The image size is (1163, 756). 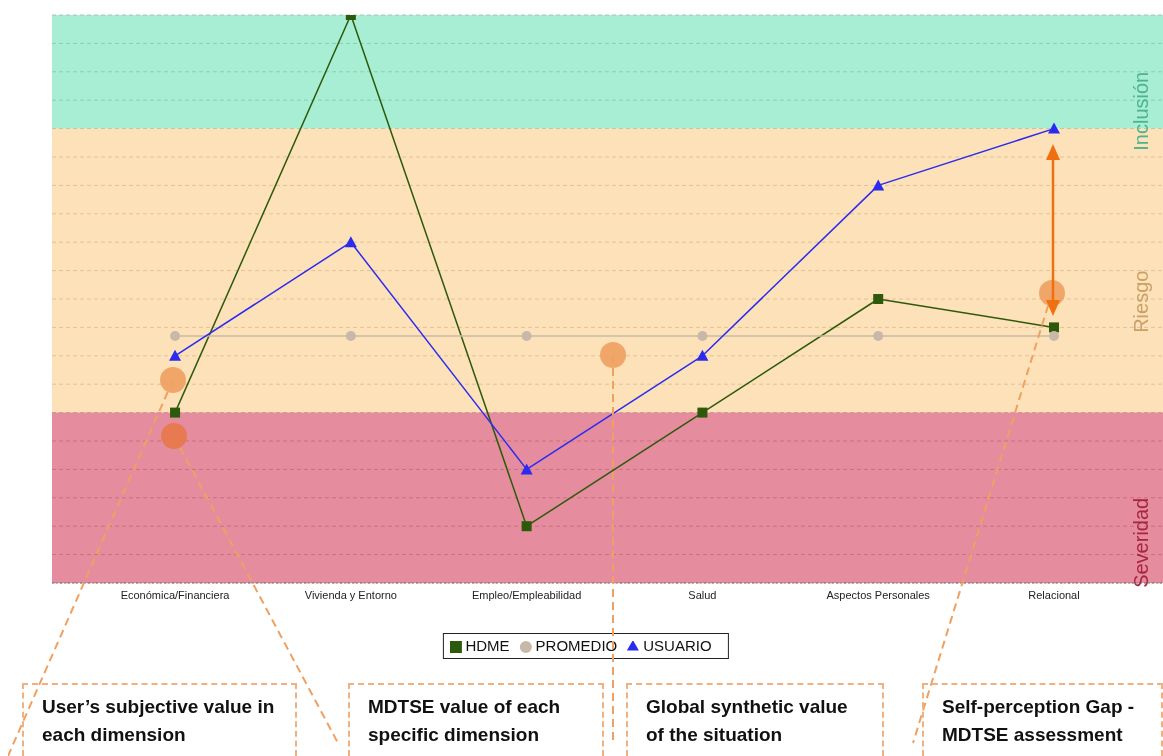 What do you see at coordinates (1141, 542) in the screenshot?
I see `band-label: Severidad` at bounding box center [1141, 542].